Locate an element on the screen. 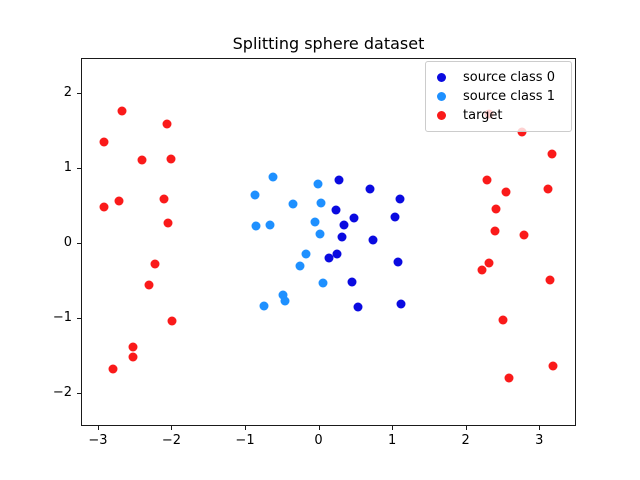 The width and height of the screenshot is (640, 480). y-tick-label: 0 is located at coordinates (67, 243).